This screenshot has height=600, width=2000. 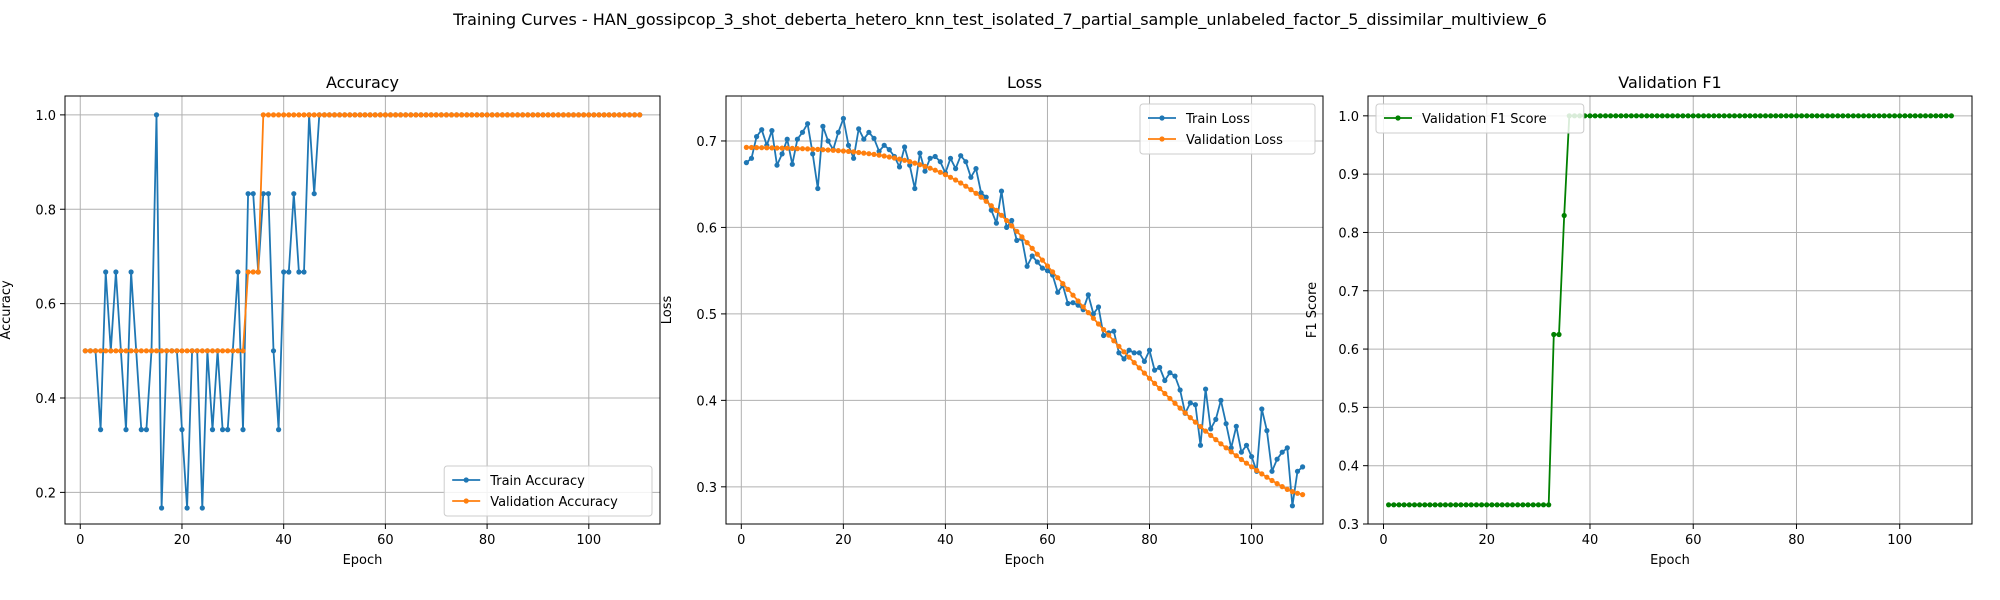 I want to click on x-tick-label: 80, so click(x=487, y=540).